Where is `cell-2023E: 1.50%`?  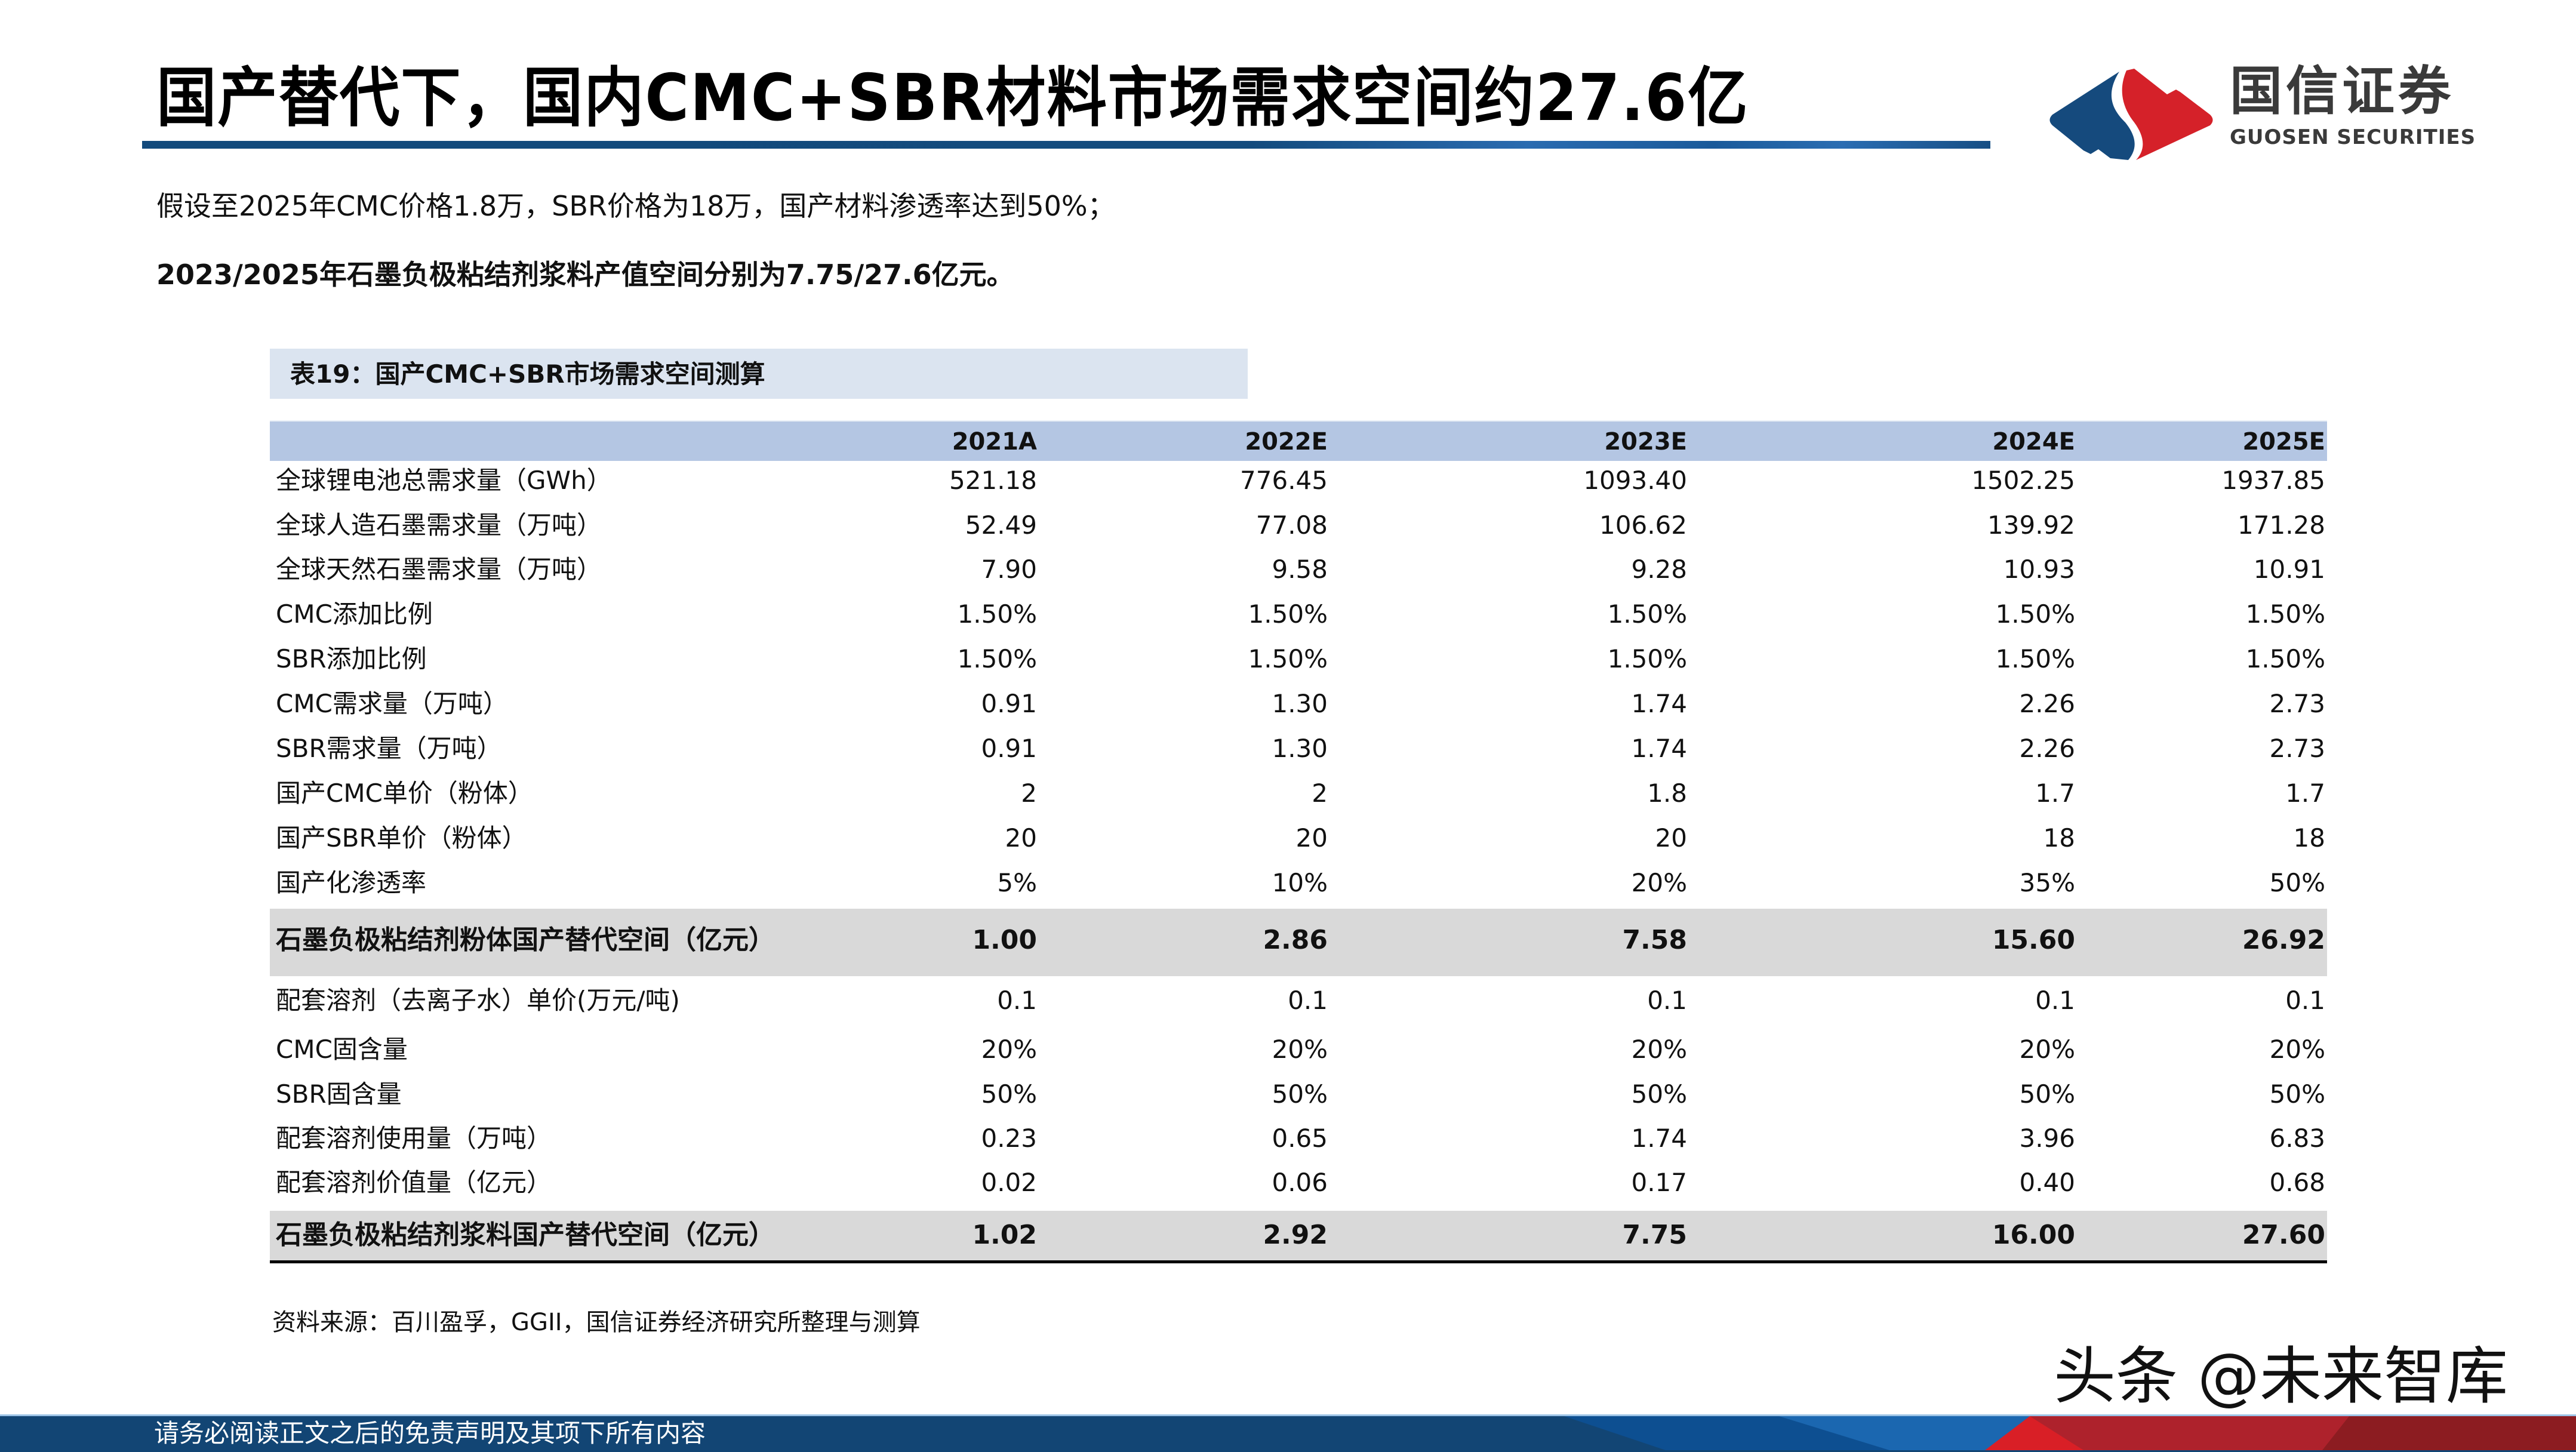
cell-2023E: 1.50% is located at coordinates (1647, 658).